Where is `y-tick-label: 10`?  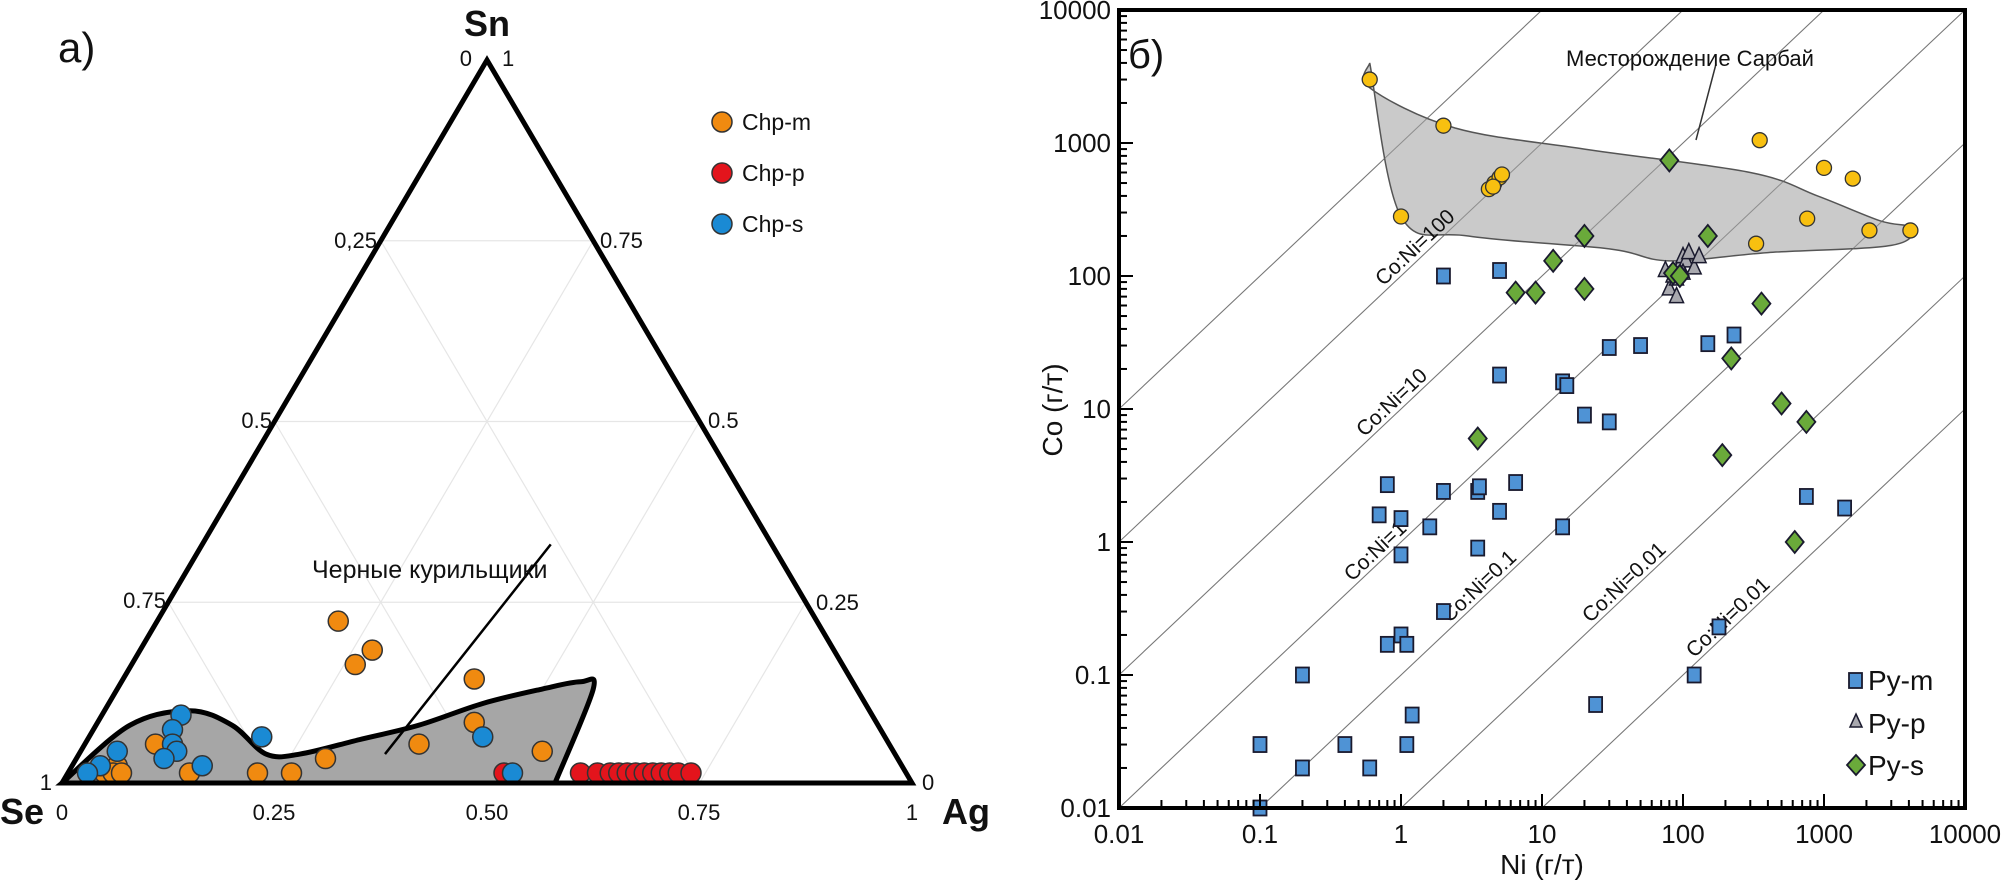 y-tick-label: 10 is located at coordinates (1096, 409).